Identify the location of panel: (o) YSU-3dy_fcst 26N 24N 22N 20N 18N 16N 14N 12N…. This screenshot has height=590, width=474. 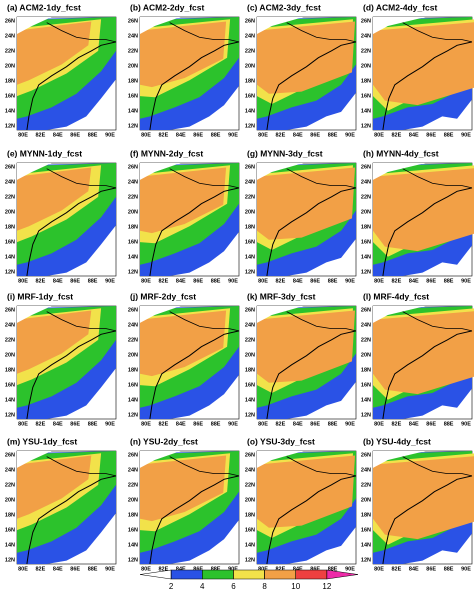
(301, 504).